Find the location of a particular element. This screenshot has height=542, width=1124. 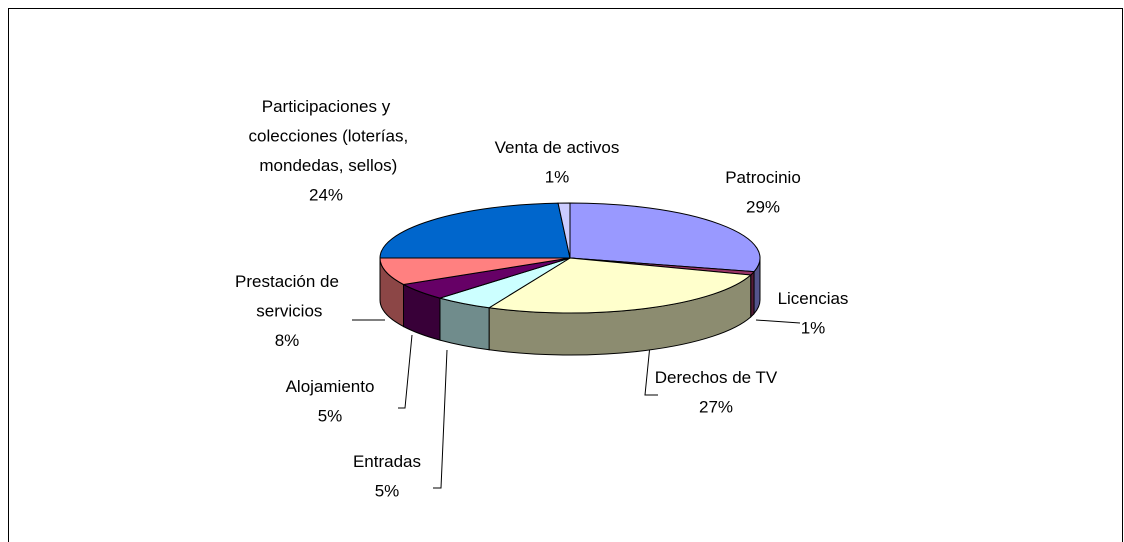

slice-label-line: Licencias is located at coordinates (813, 298).